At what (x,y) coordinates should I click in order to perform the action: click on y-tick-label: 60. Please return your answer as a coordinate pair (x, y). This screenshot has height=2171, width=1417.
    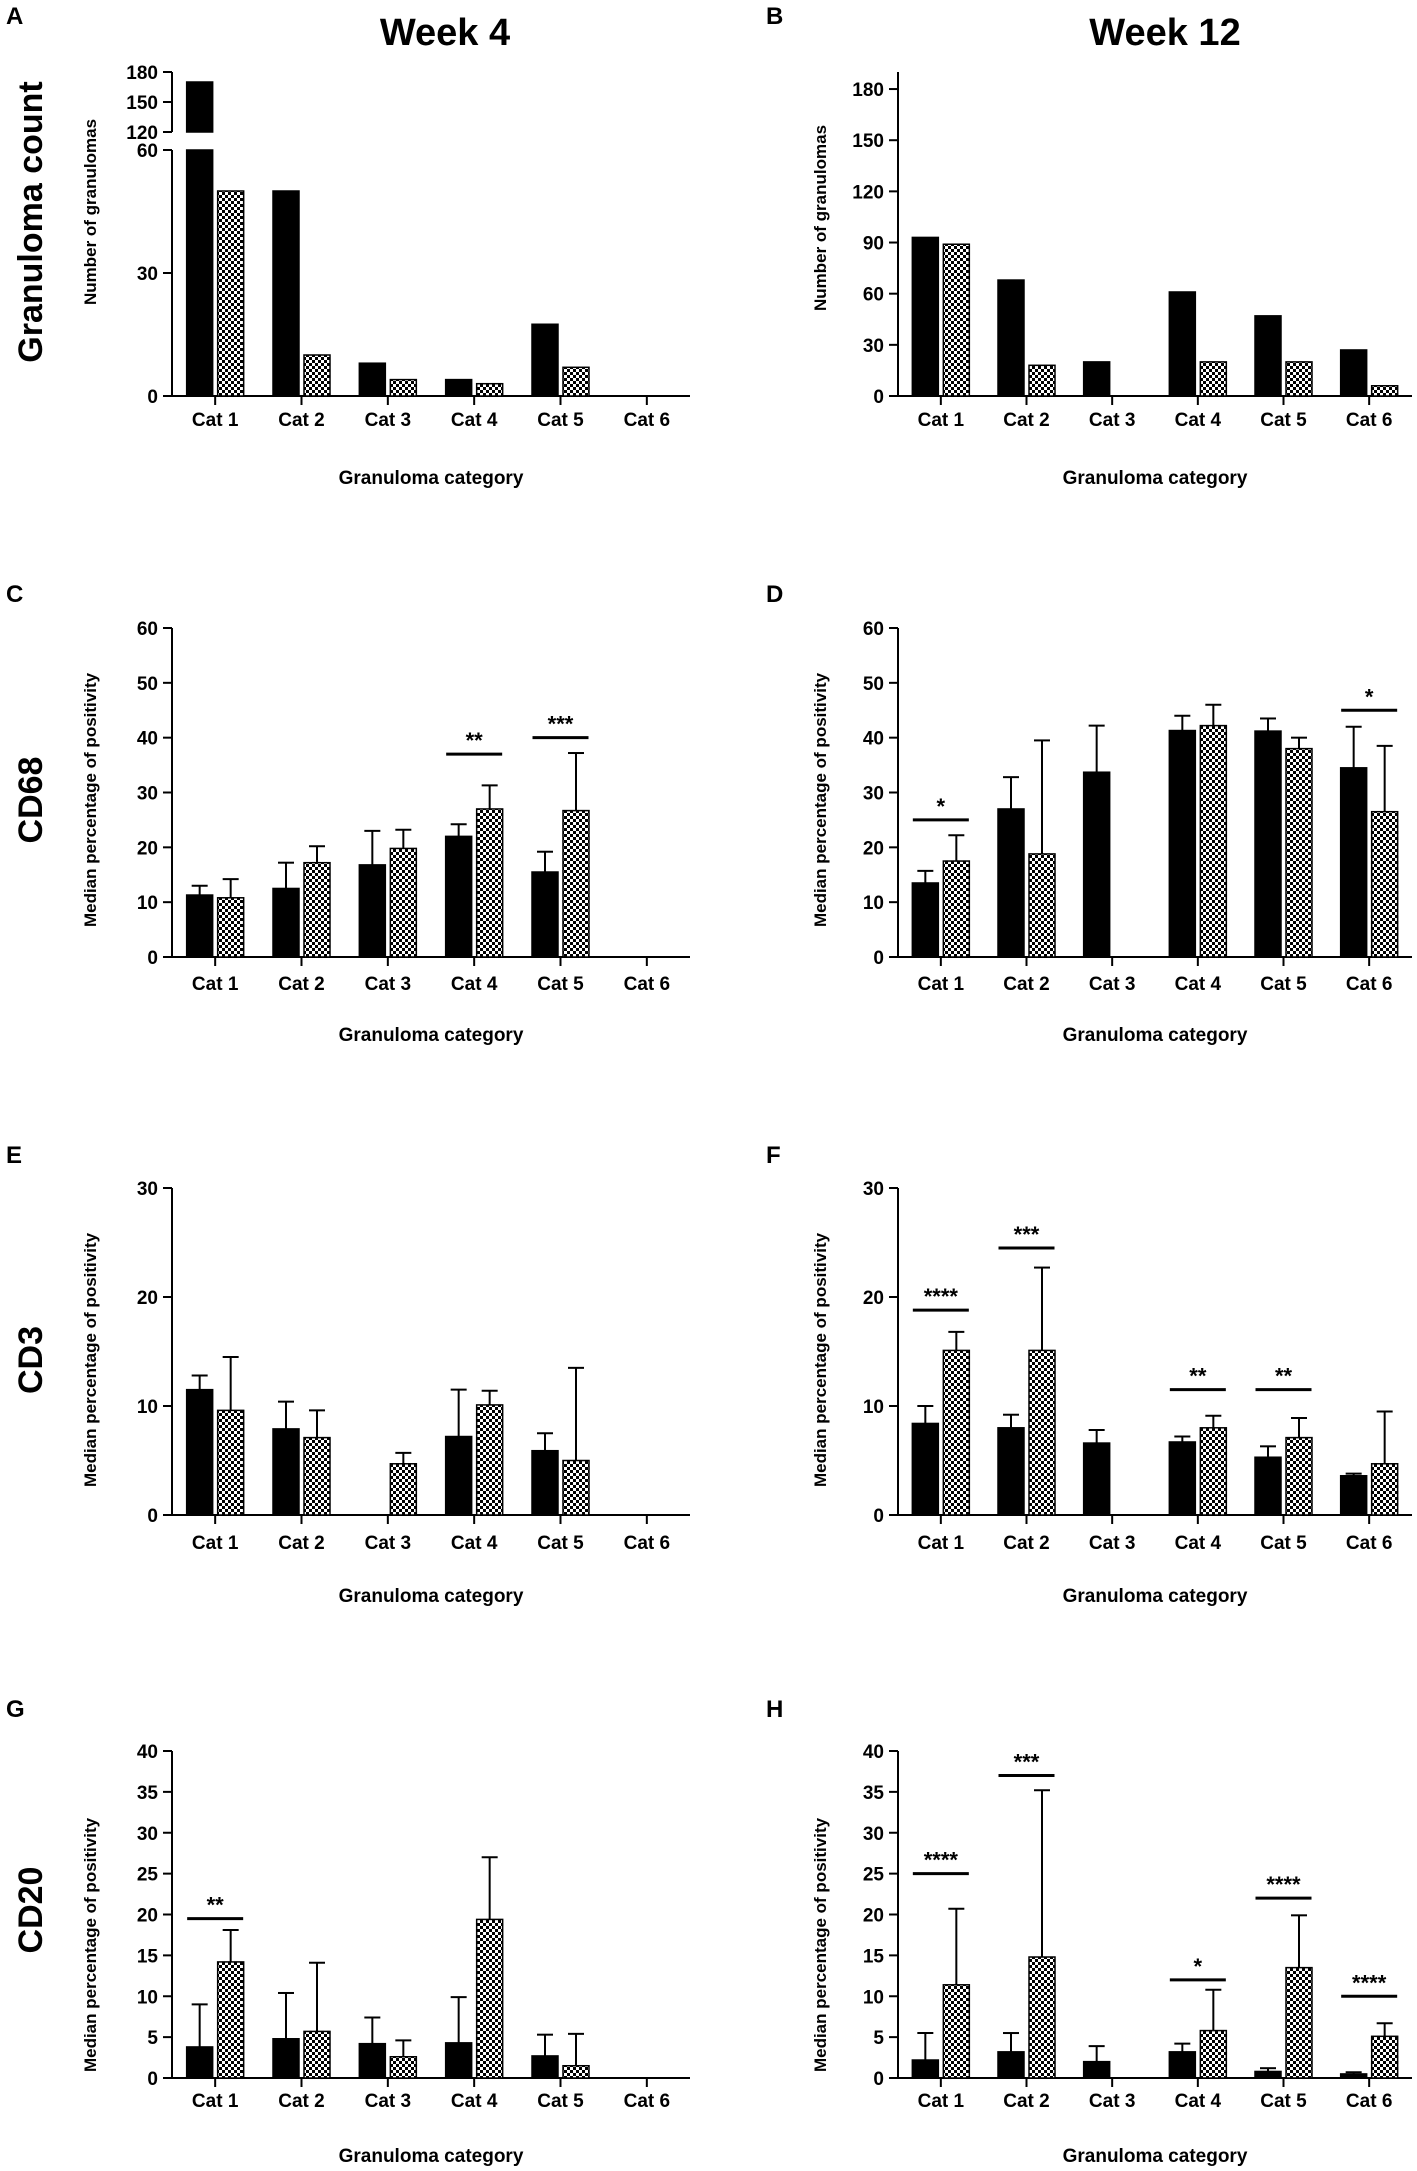
    Looking at the image, I should click on (873, 295).